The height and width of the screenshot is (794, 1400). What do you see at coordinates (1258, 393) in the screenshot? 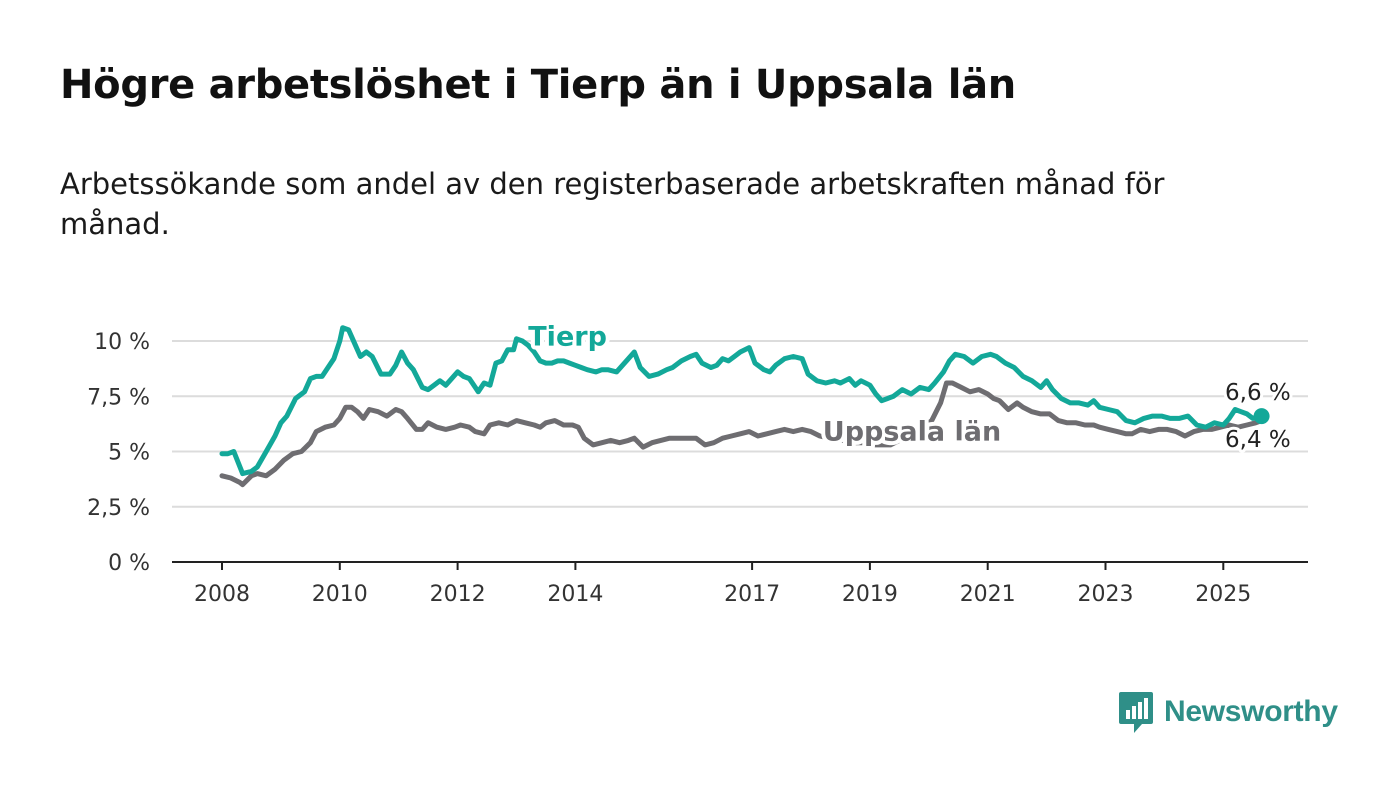
I see `tierp-end-label: 6,6 %` at bounding box center [1258, 393].